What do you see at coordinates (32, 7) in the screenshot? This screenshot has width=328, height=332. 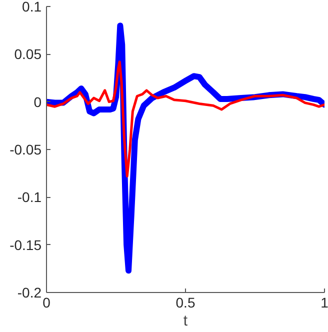 I see `y-tick-label: 0.1` at bounding box center [32, 7].